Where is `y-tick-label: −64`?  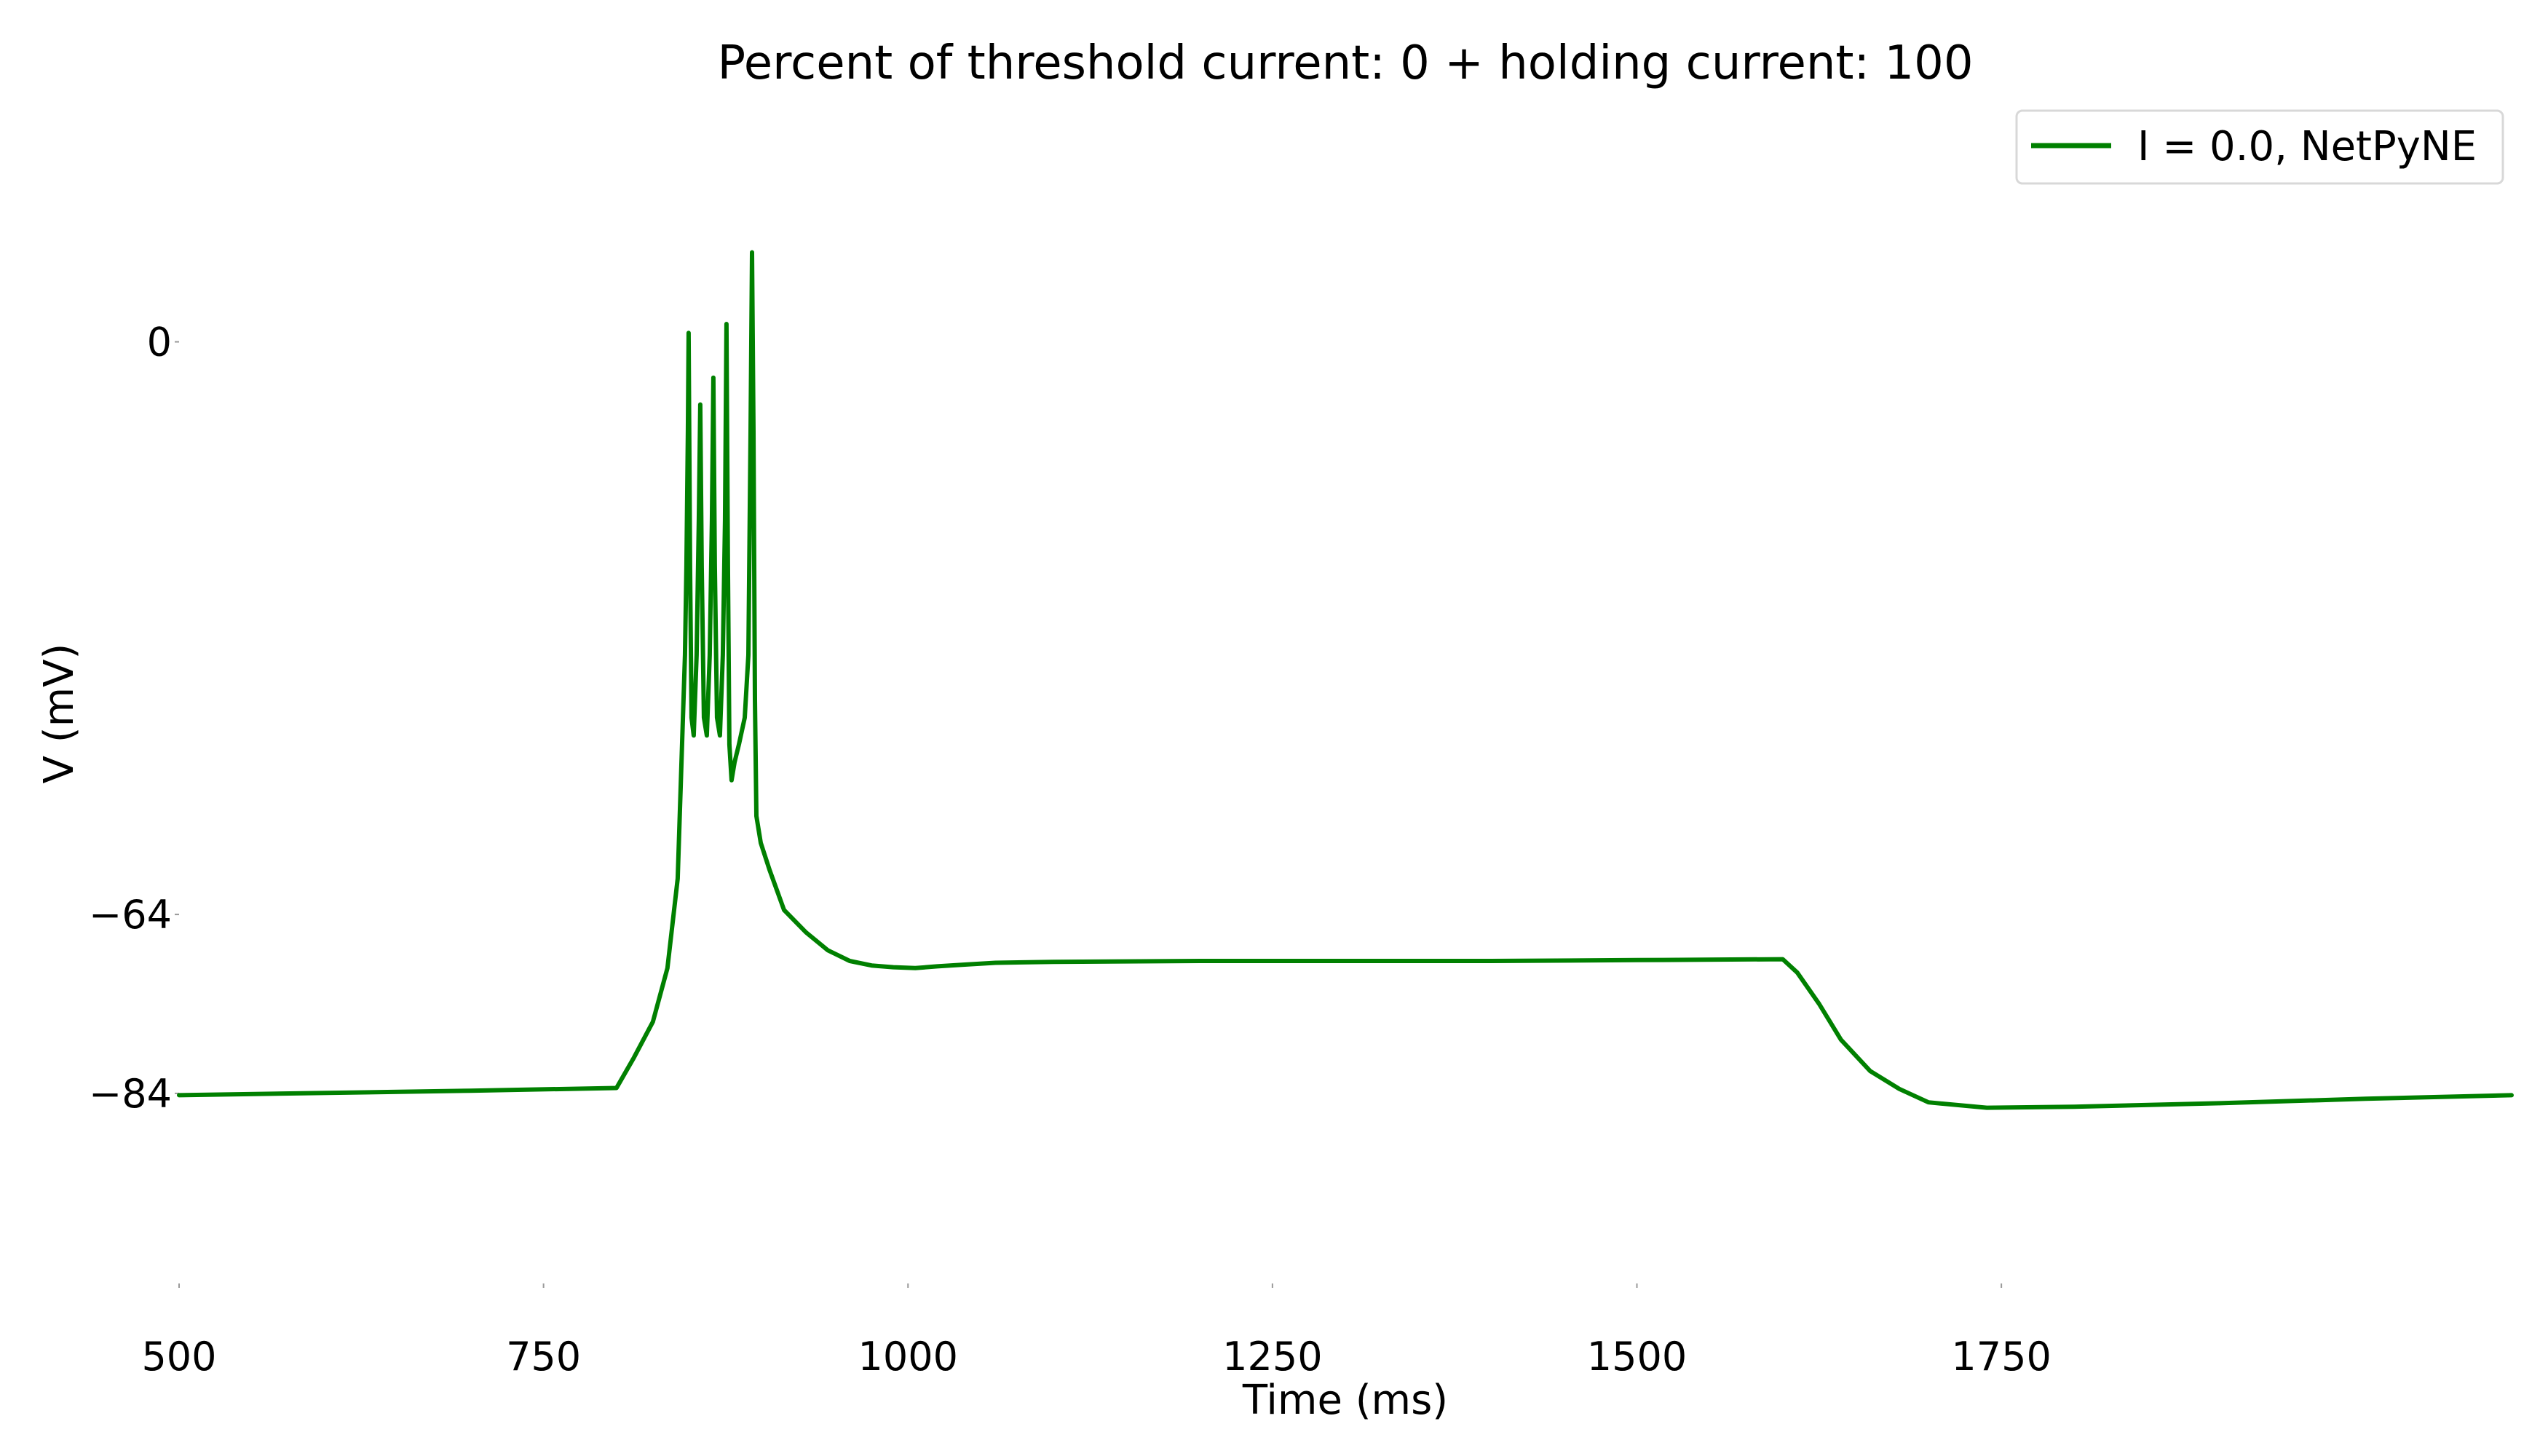 y-tick-label: −64 is located at coordinates (130, 915).